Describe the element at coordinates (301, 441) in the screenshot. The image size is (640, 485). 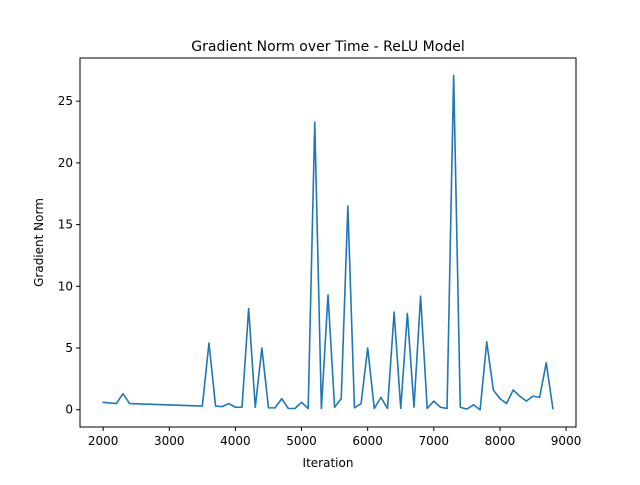
I see `x-tick-label: 5000` at that location.